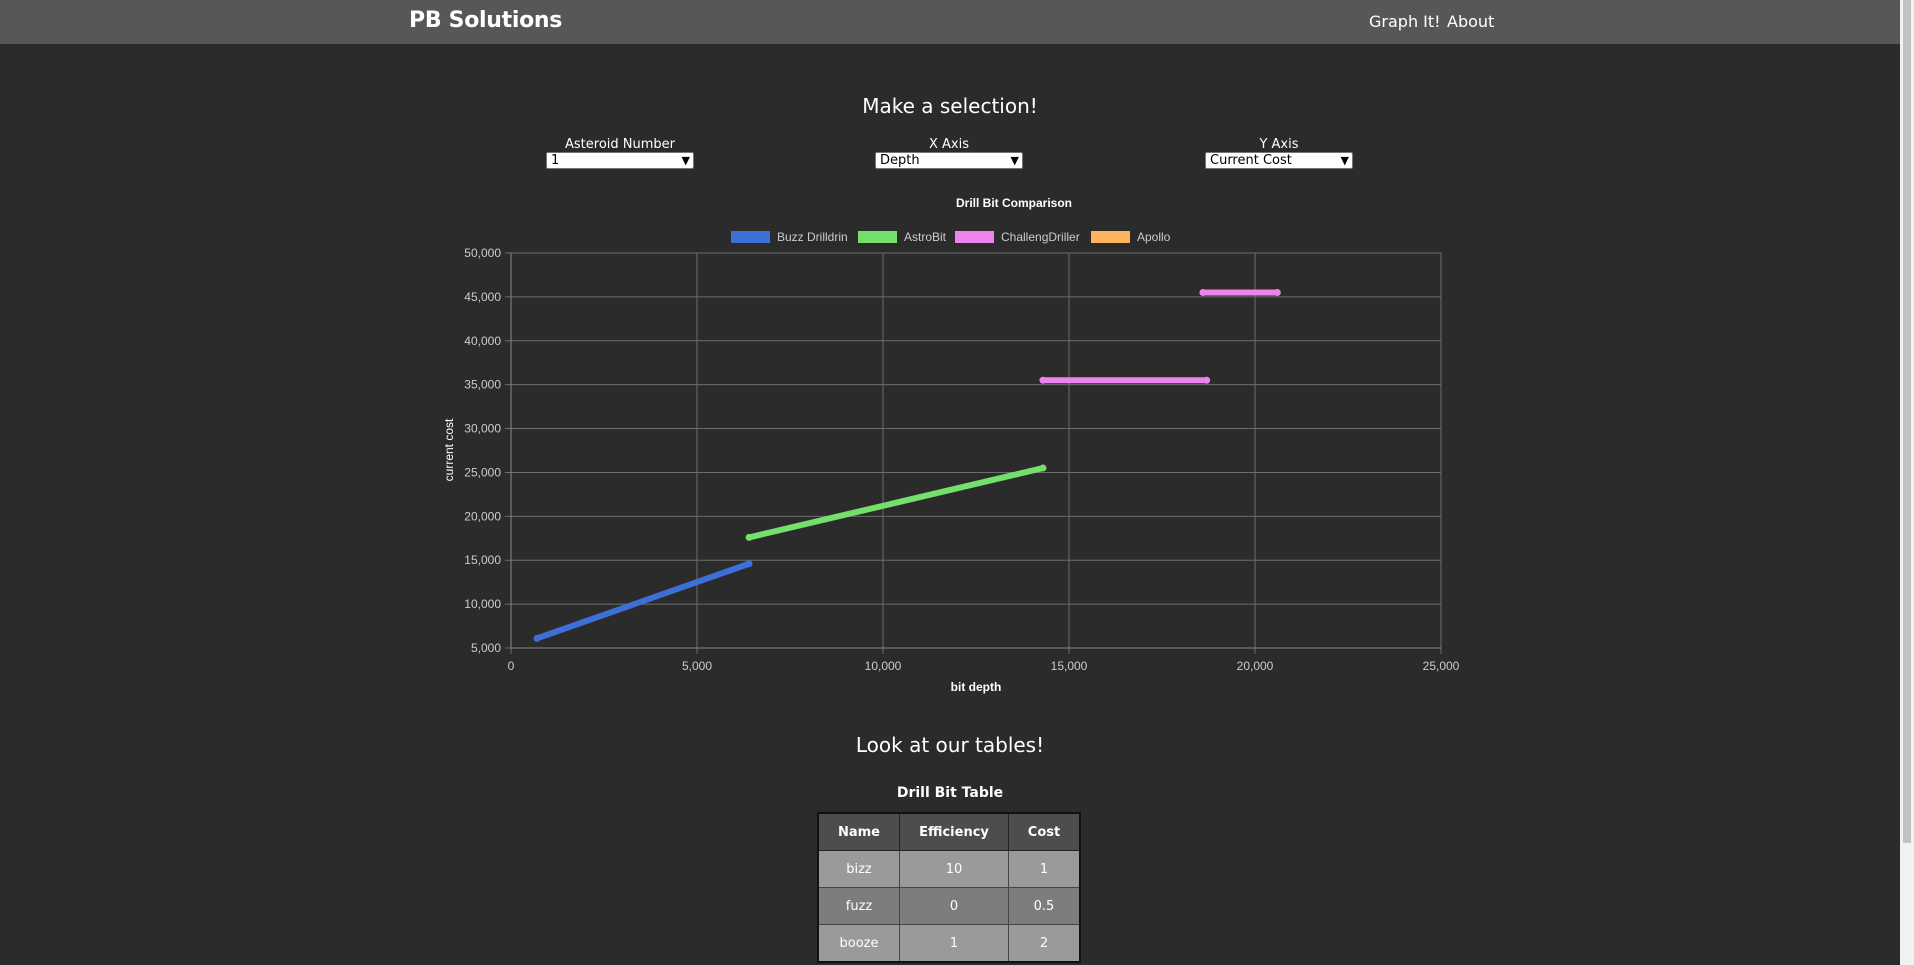 The height and width of the screenshot is (965, 1914). I want to click on x-axis-select: Depth ▼, so click(949, 160).